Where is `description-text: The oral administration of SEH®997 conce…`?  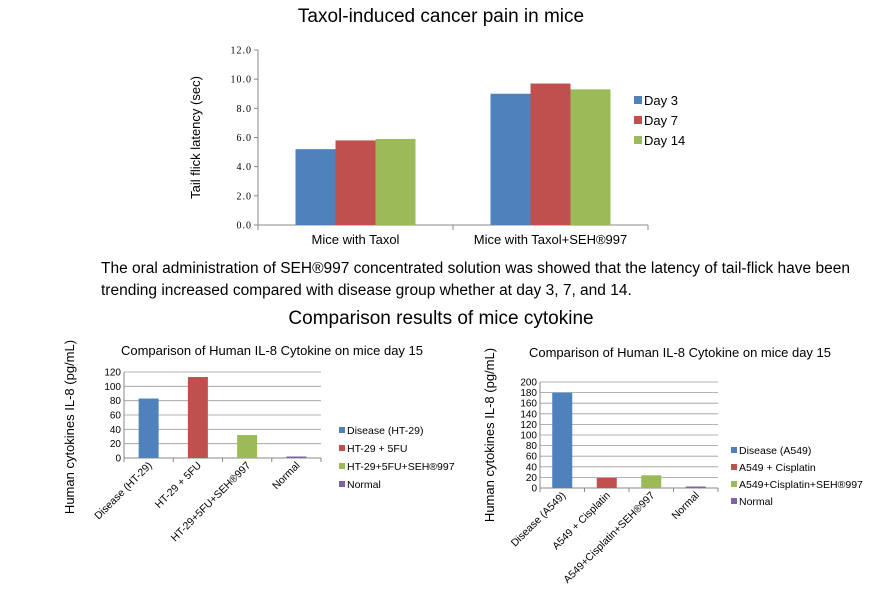
description-text: The oral administration of SEH®997 conce… is located at coordinates (475, 279).